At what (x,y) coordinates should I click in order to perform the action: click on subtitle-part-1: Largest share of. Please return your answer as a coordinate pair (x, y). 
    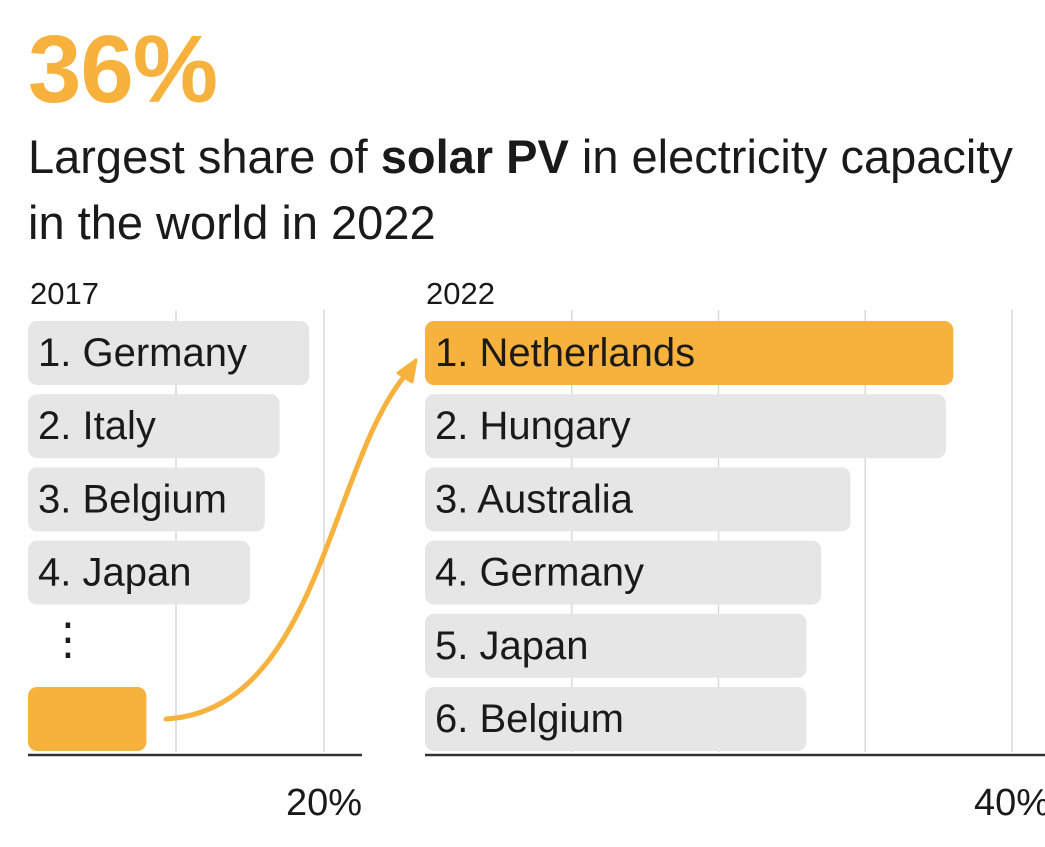
    Looking at the image, I should click on (204, 156).